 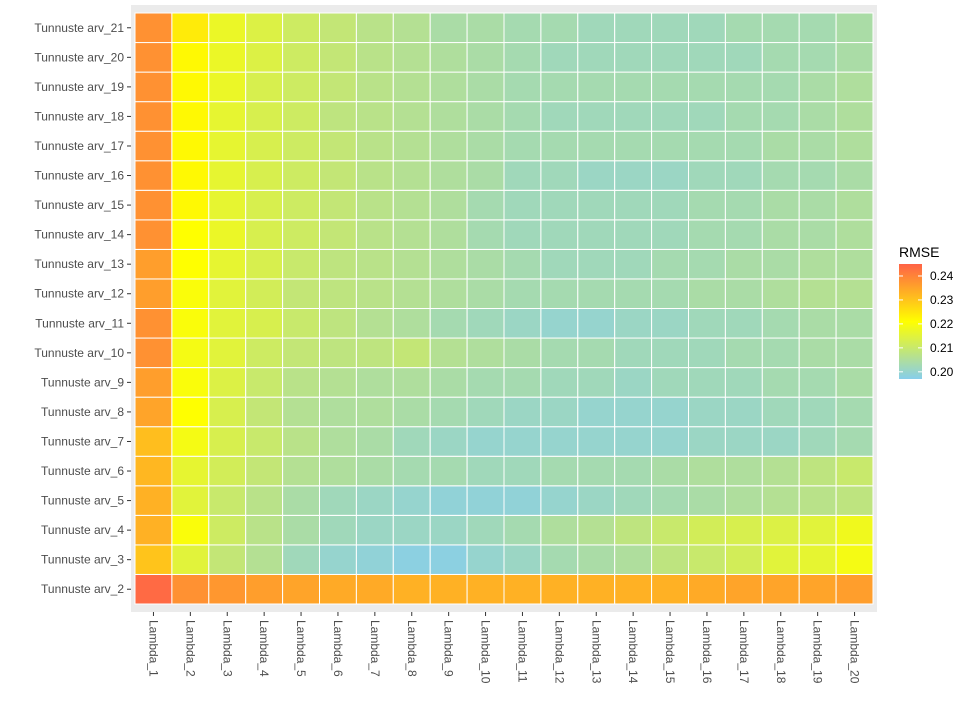 I want to click on legend-colorbar, so click(x=910, y=321).